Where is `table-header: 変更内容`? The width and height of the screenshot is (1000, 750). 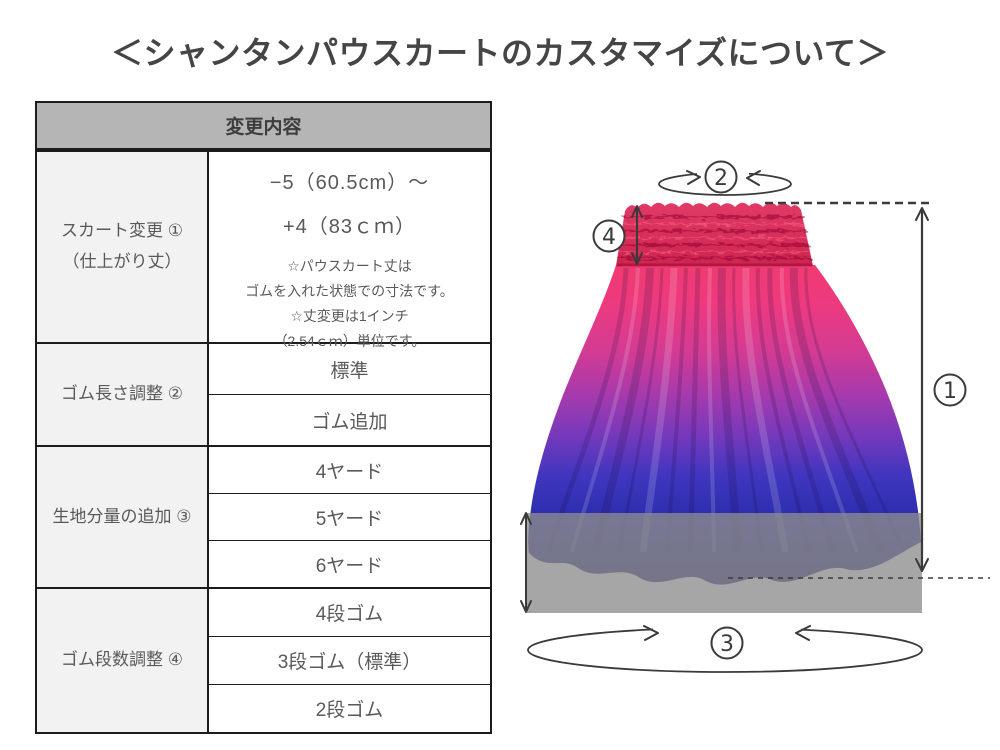
table-header: 変更内容 is located at coordinates (263, 126).